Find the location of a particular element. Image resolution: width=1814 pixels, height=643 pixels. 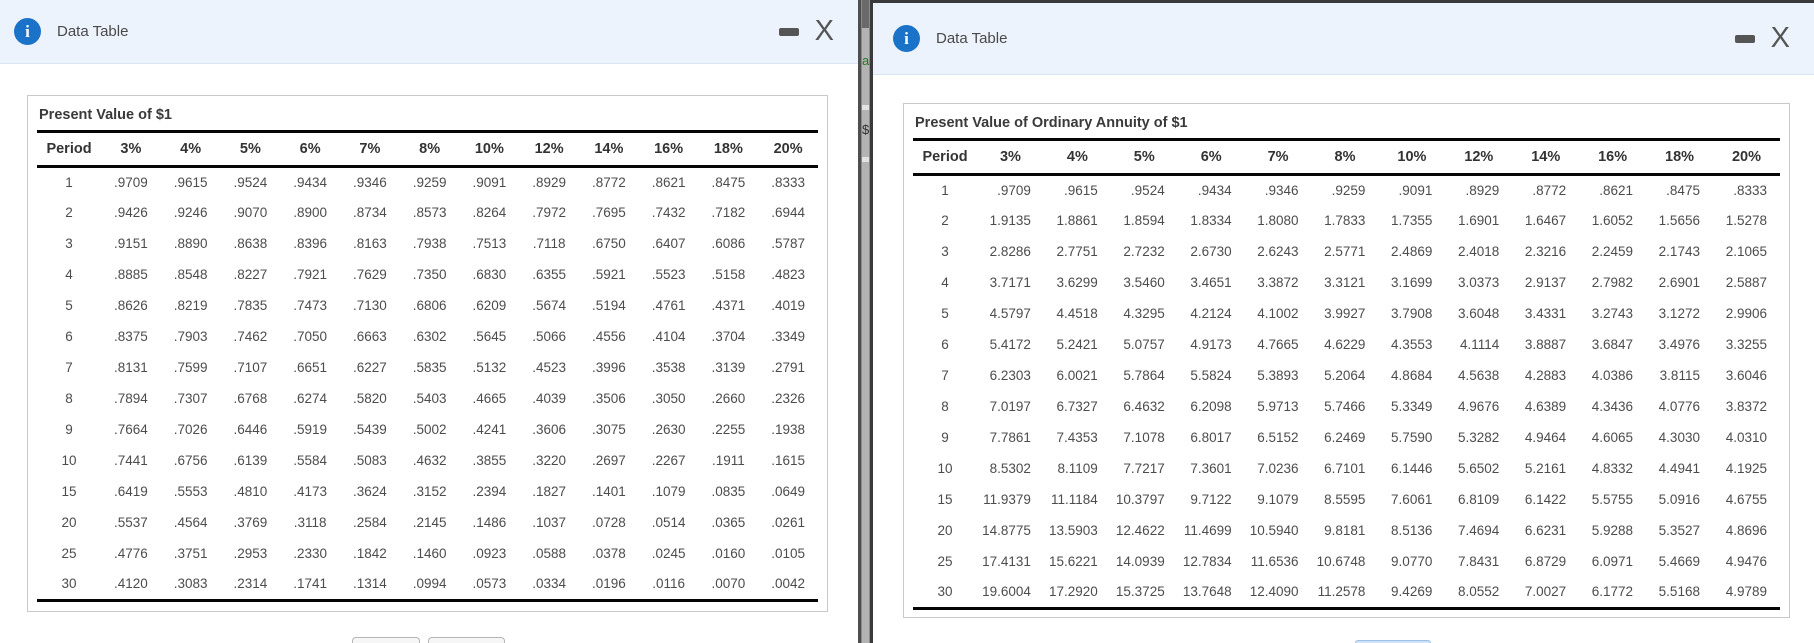

value-cell: .9426 is located at coordinates (130, 212).